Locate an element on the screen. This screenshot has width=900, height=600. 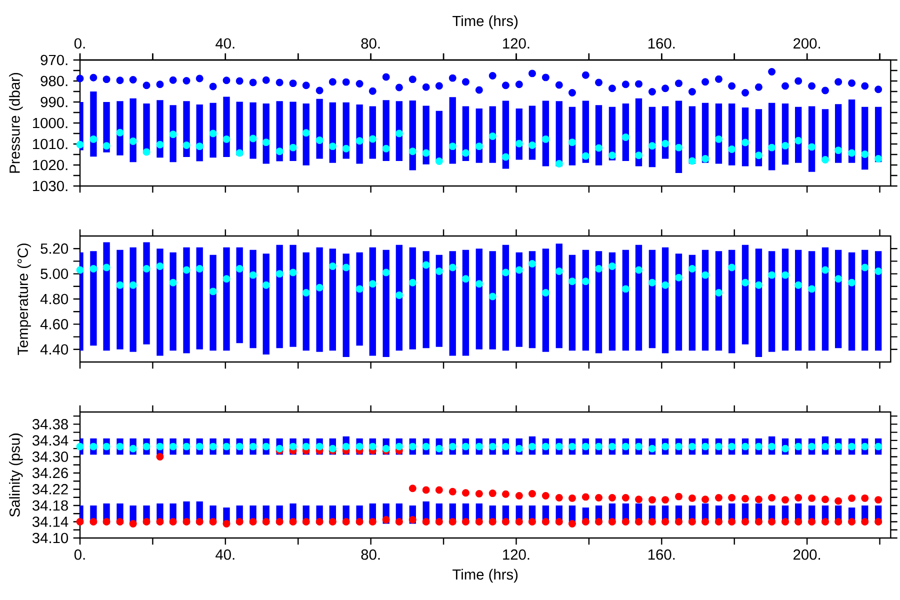
x2-tick-label: 160. is located at coordinates (661, 43).